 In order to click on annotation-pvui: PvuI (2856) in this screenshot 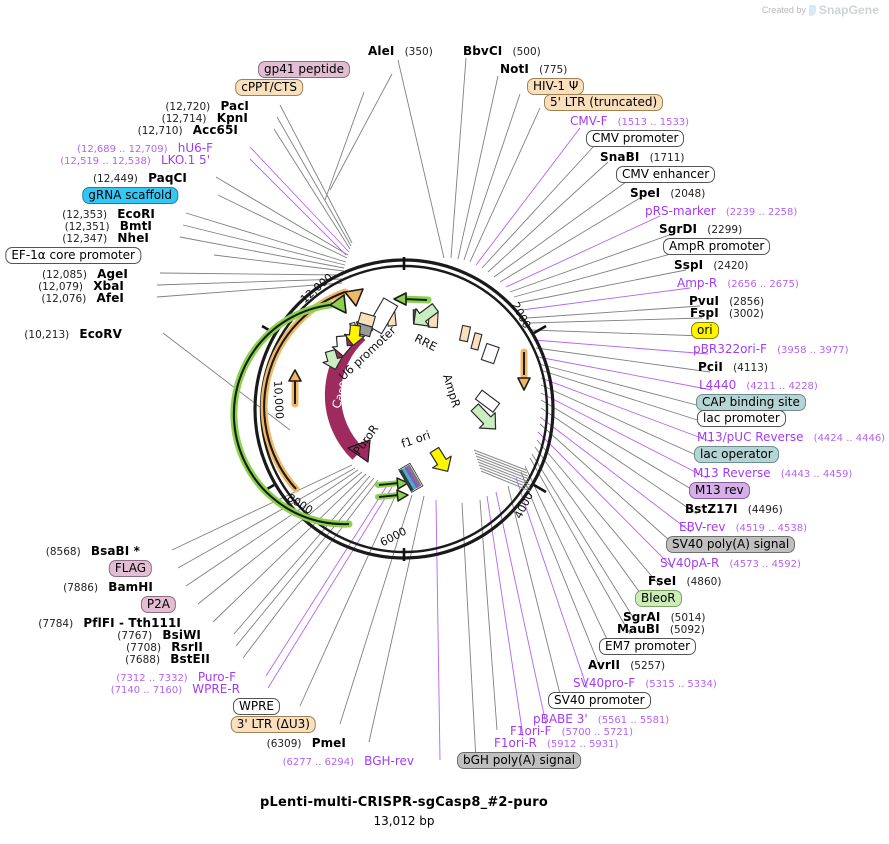, I will do `click(726, 300)`.